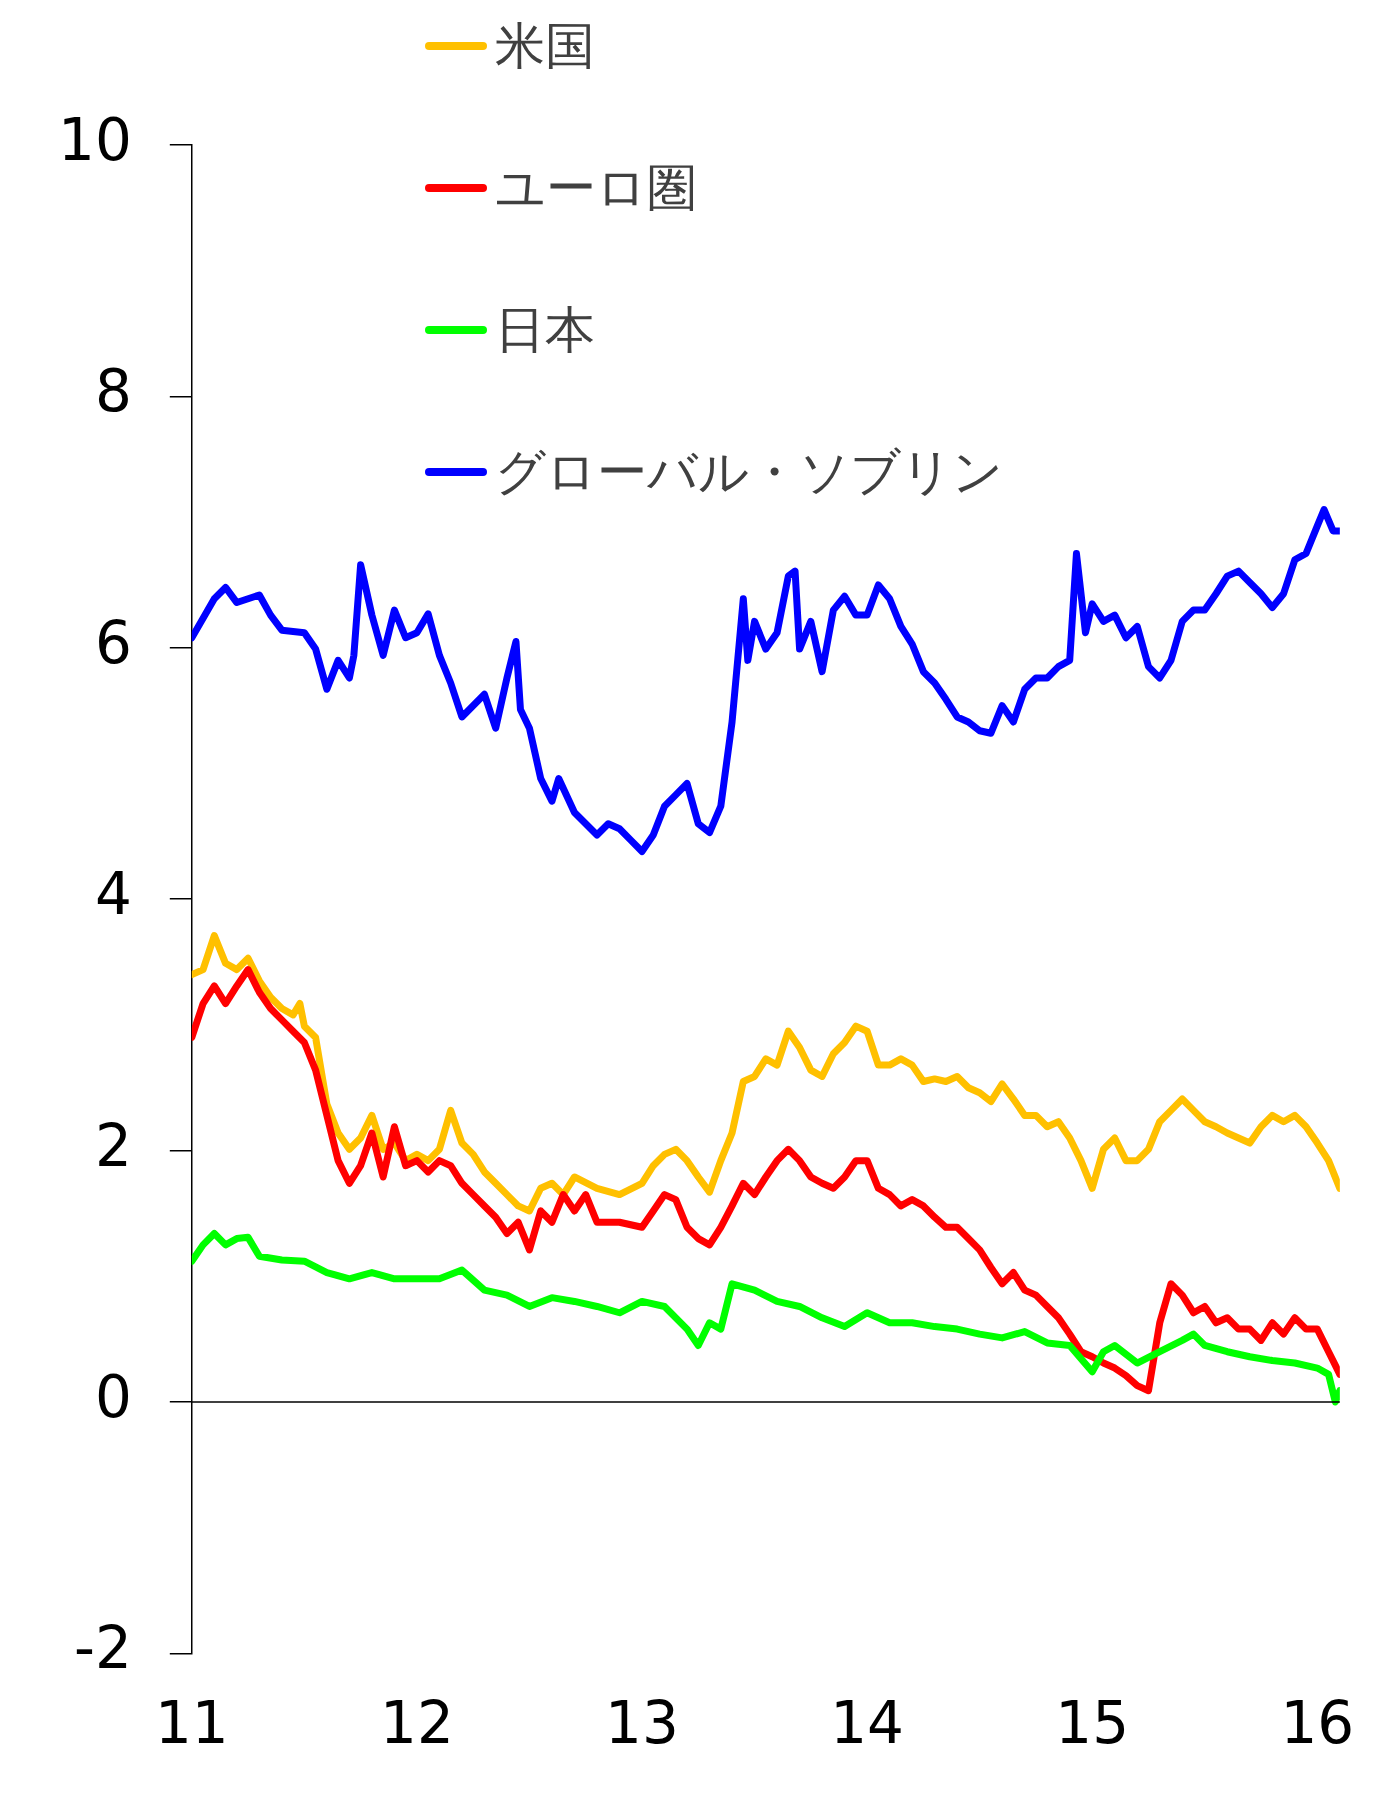 The height and width of the screenshot is (1803, 1395). I want to click on legend-label: 米国, so click(545, 46).